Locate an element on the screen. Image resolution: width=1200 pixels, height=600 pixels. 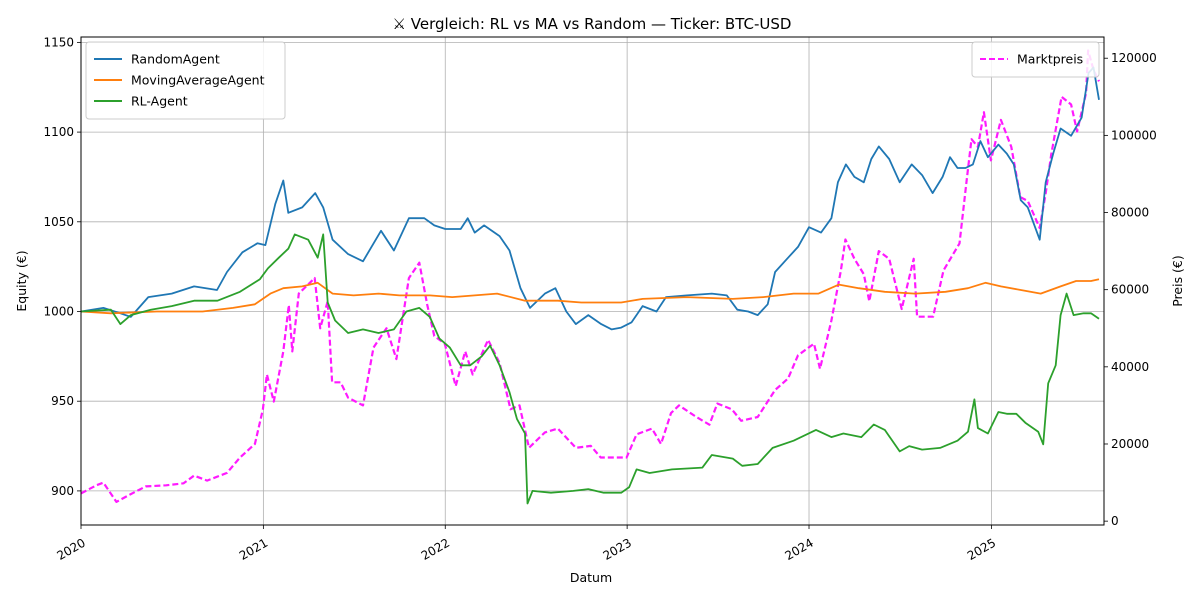
y-left-tick-label: 1000 is located at coordinates (58, 312).